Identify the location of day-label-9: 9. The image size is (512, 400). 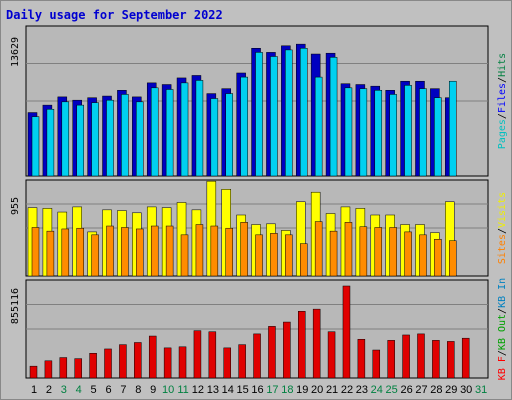
(153, 390).